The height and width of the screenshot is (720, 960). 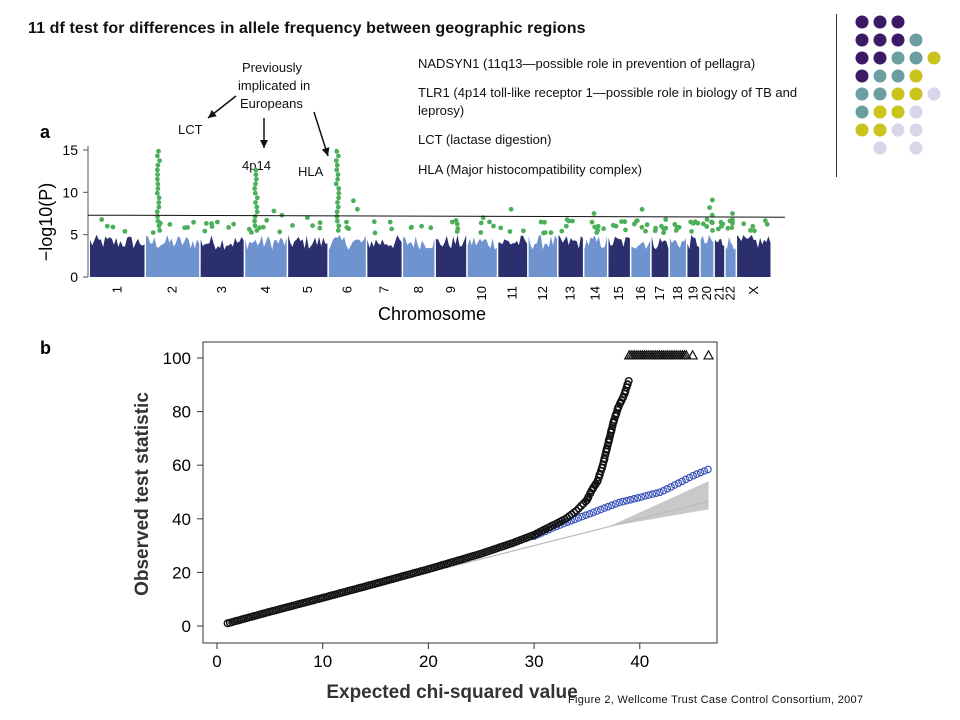 I want to click on gene-note-hla: HLA (Major histocompatibility complex), so click(x=530, y=169).